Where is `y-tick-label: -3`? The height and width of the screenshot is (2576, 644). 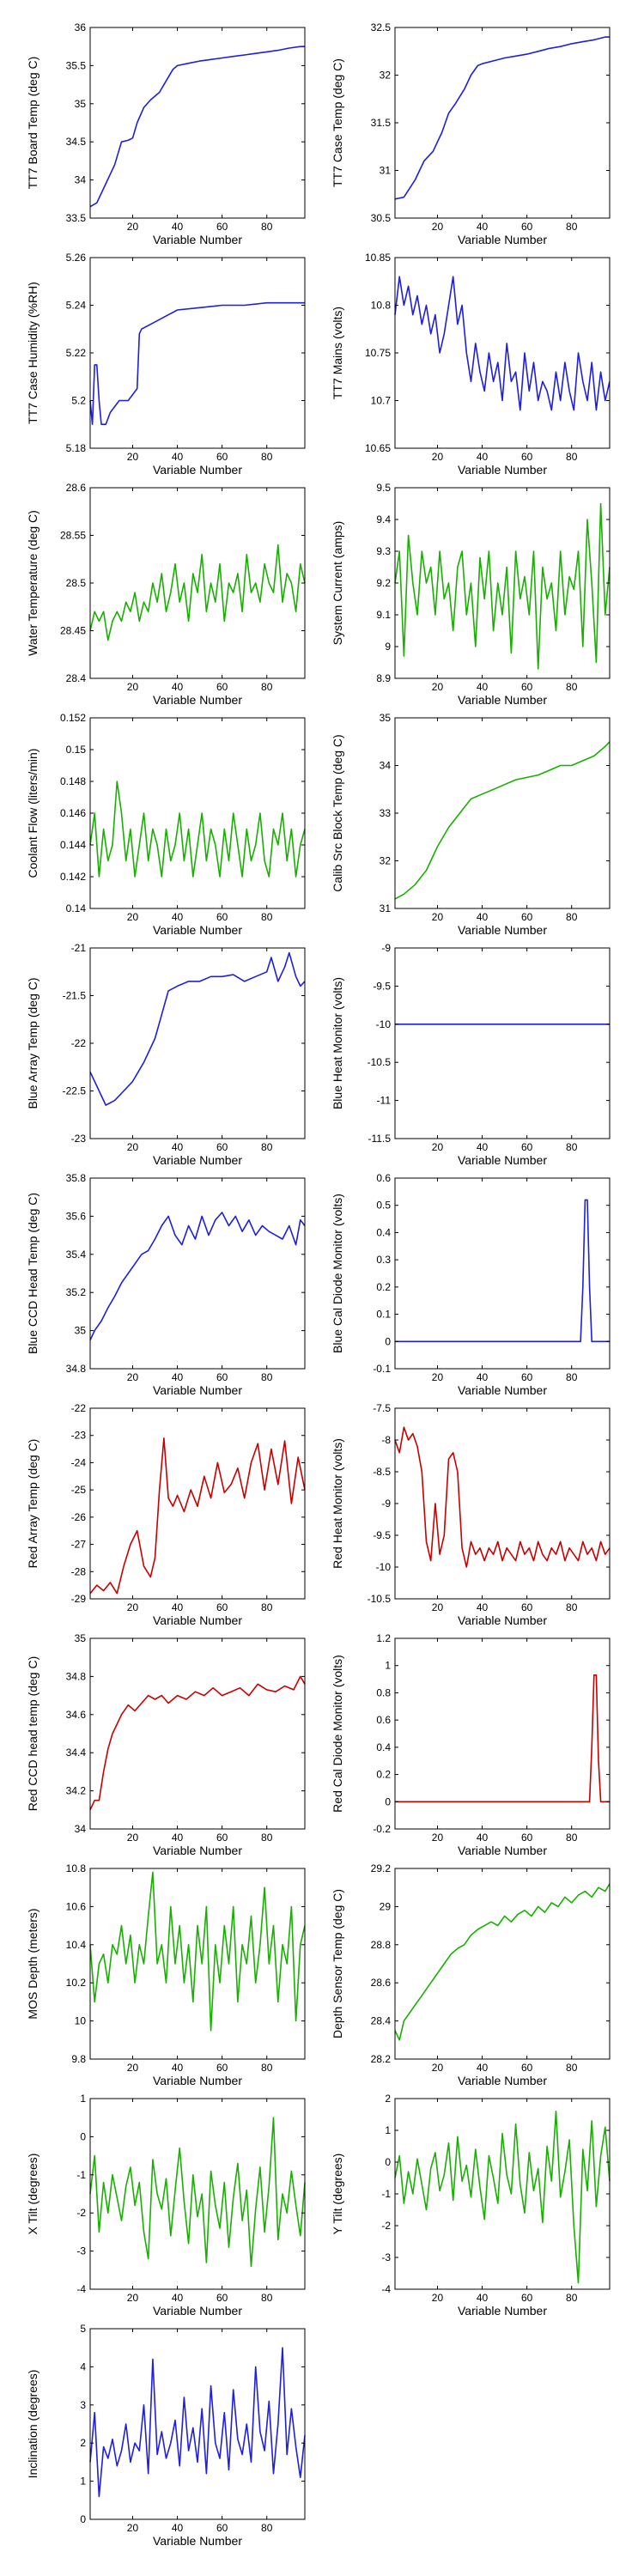
y-tick-label: -3 is located at coordinates (386, 2257).